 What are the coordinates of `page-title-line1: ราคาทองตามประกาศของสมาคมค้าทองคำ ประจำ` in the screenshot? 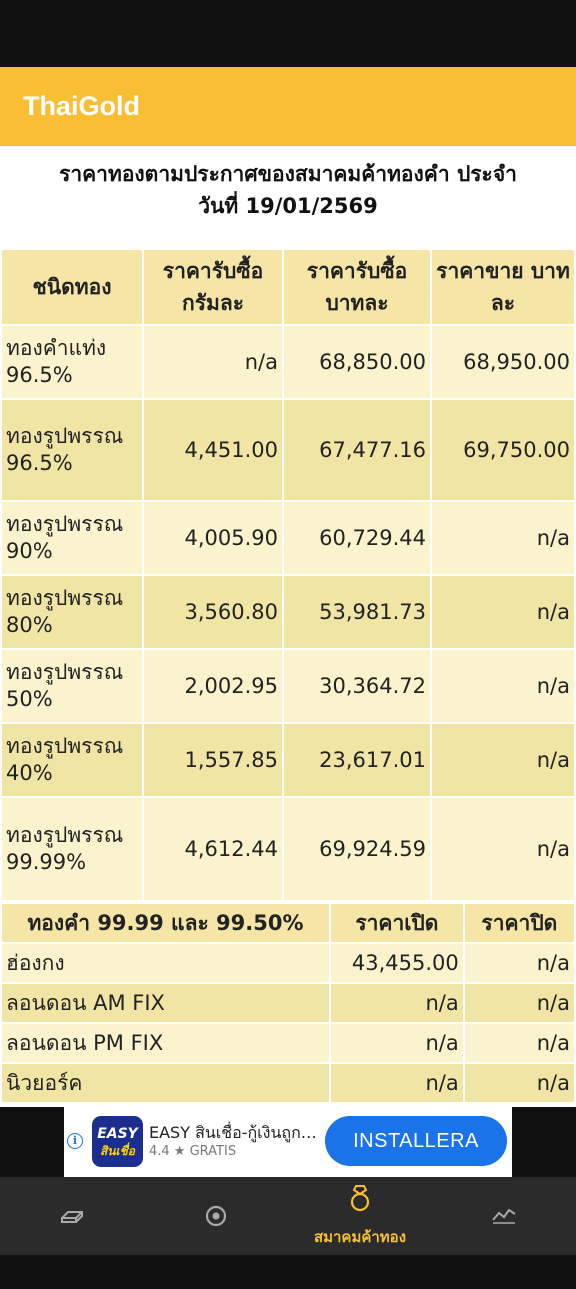 It's located at (288, 174).